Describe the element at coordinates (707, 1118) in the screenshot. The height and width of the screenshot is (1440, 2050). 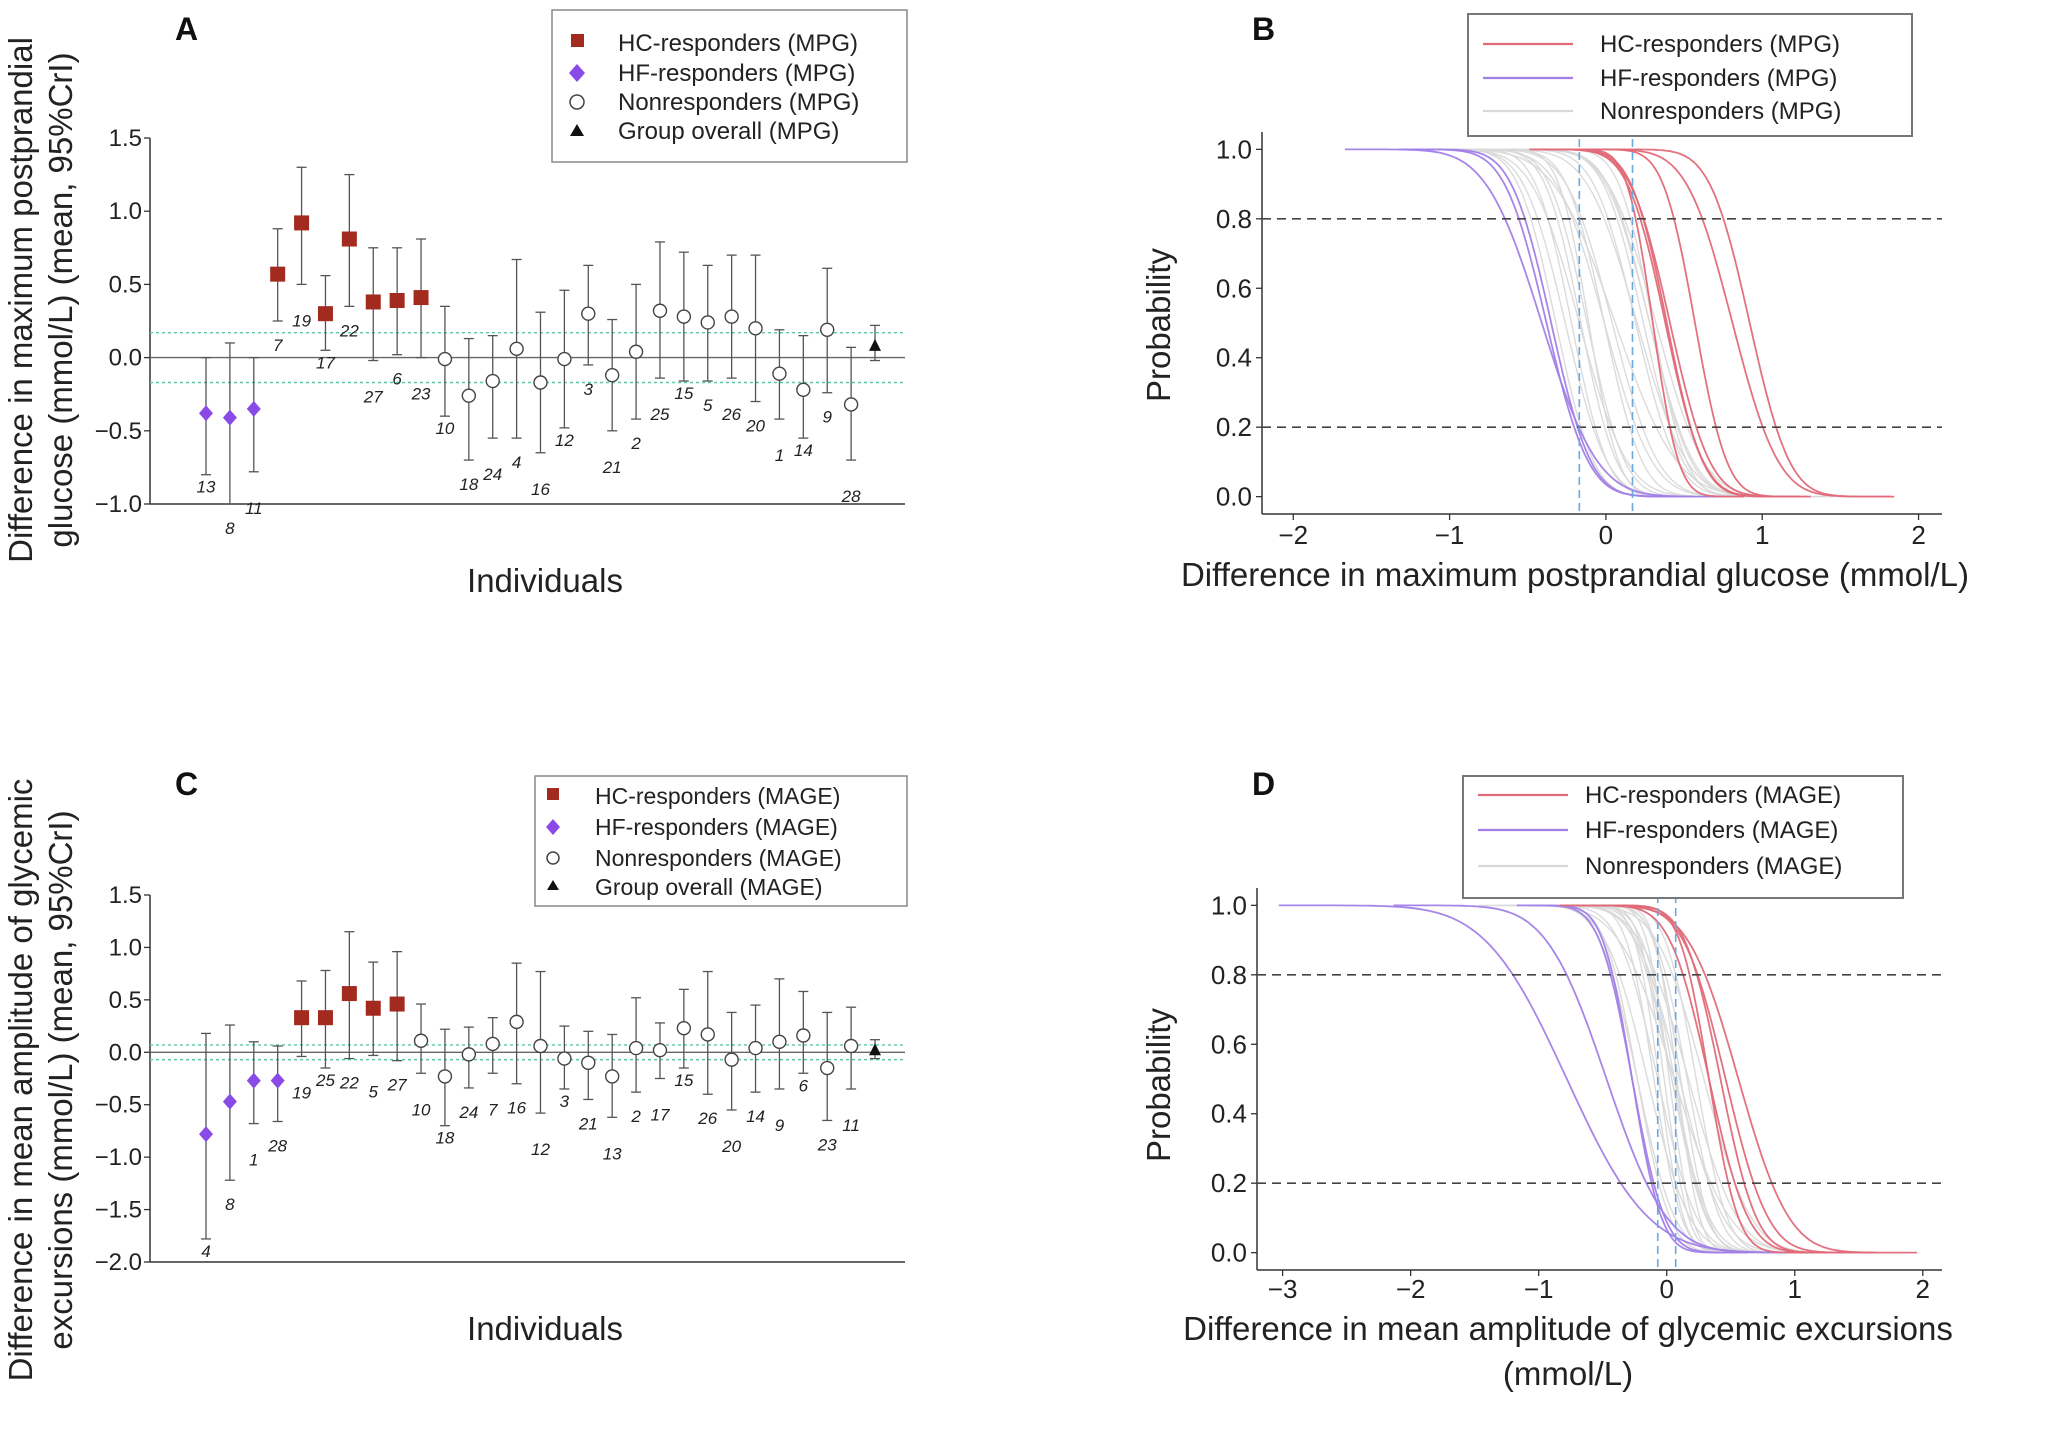
I see `individual-id-label: 26` at that location.